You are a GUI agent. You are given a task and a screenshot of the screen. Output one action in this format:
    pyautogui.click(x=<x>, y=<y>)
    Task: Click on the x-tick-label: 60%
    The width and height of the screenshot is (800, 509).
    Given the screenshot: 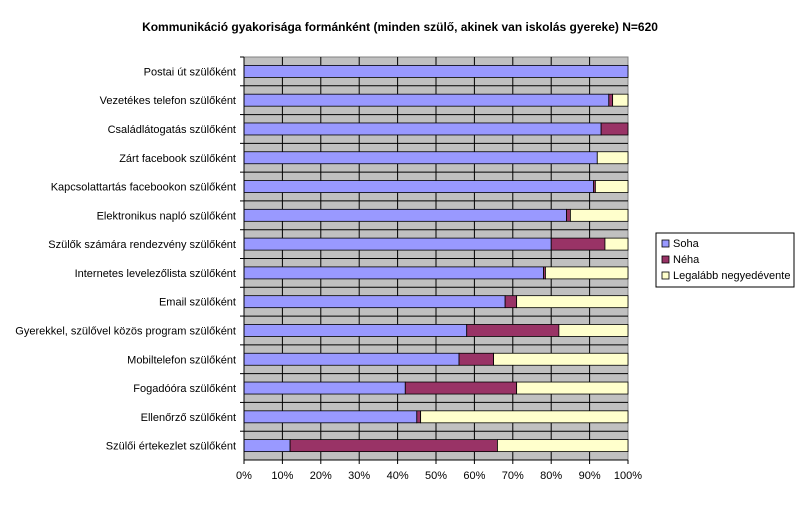 What is the action you would take?
    pyautogui.click(x=474, y=476)
    